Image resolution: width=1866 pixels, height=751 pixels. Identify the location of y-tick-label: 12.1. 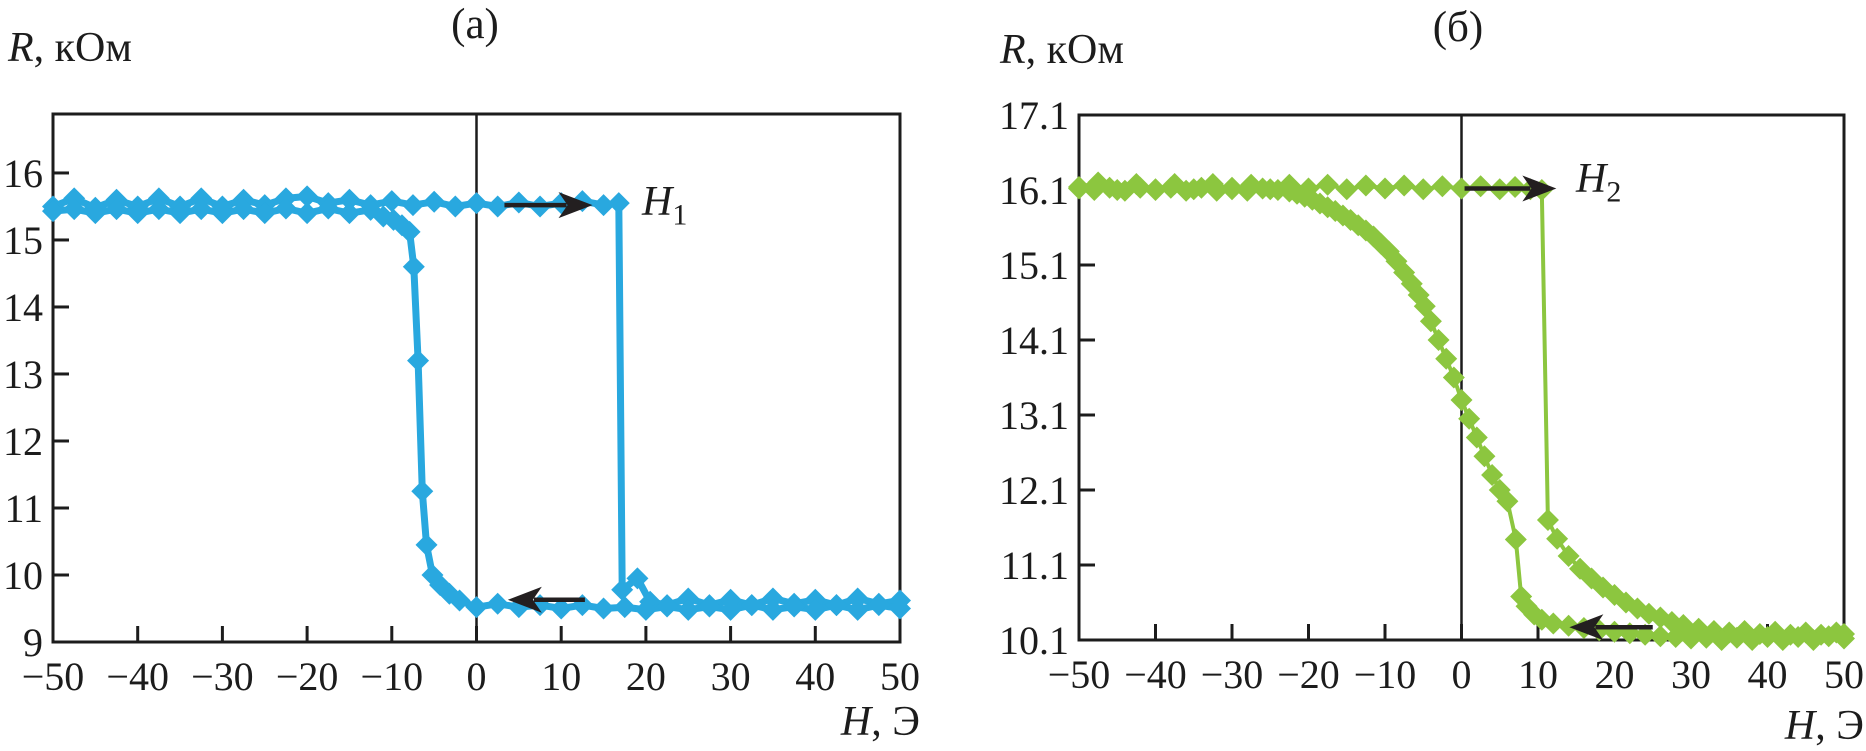
(1034, 490).